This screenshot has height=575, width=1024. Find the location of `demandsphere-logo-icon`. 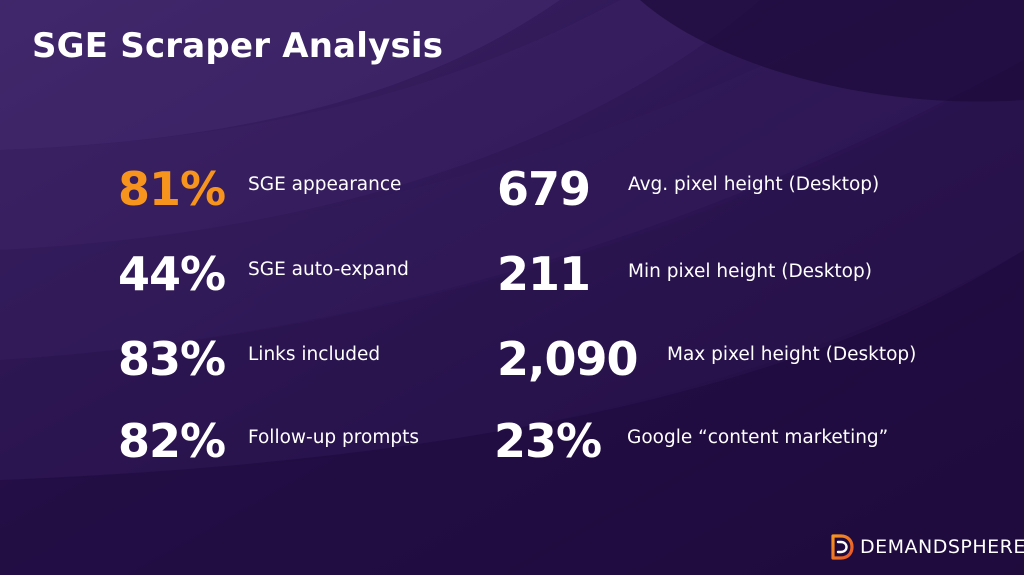

demandsphere-logo-icon is located at coordinates (842, 547).